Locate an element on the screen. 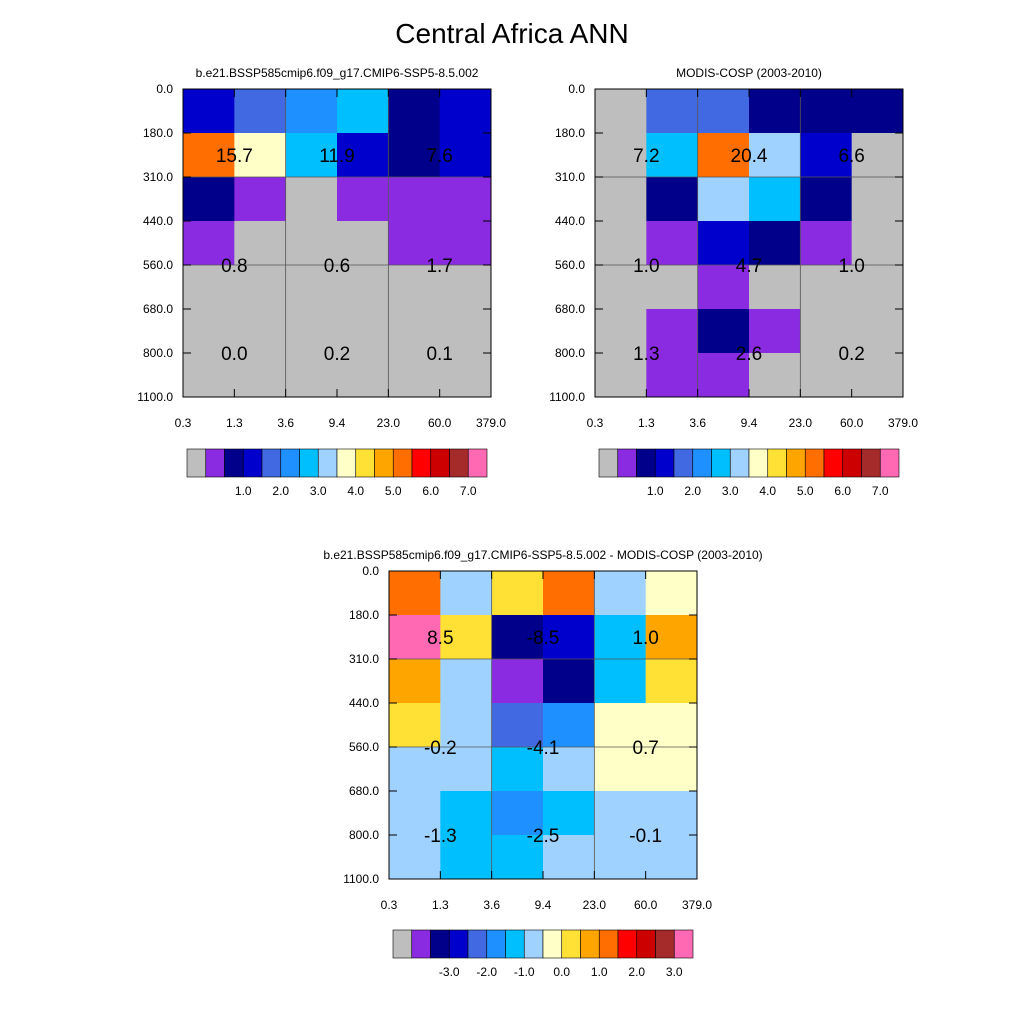 This screenshot has height=1024, width=1024. diff-value-label: 1.0 is located at coordinates (645, 638).